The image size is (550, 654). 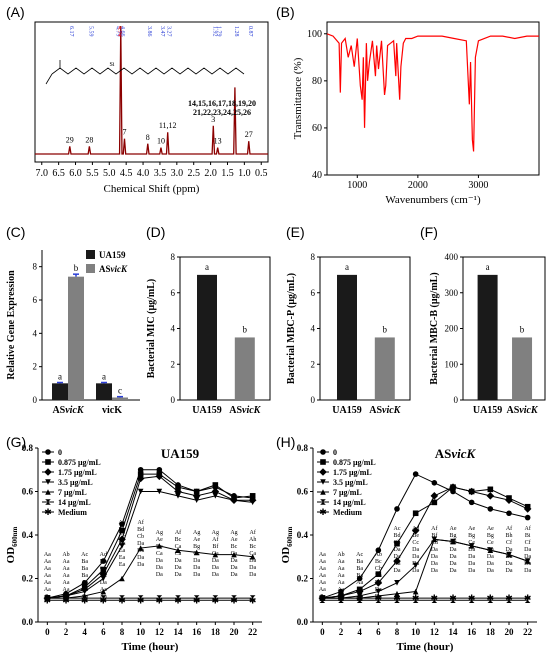 I want to click on molecule-bond, so click(x=49, y=79).